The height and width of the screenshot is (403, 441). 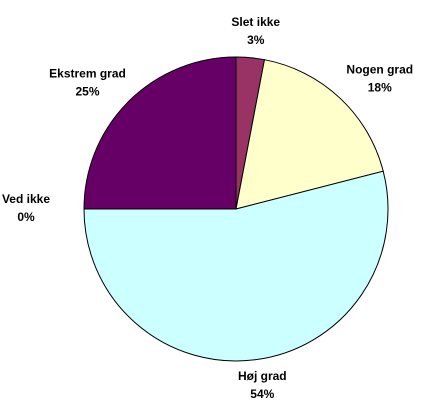 What do you see at coordinates (87, 91) in the screenshot?
I see `slice-value-label: 25%` at bounding box center [87, 91].